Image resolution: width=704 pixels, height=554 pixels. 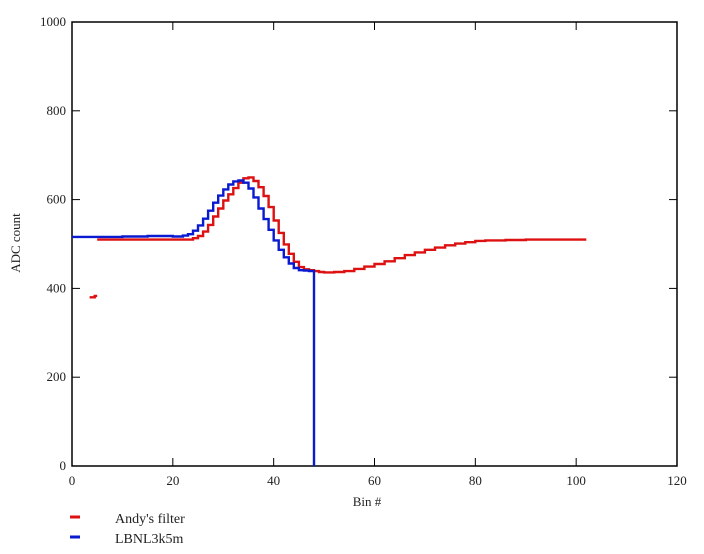 What do you see at coordinates (150, 519) in the screenshot?
I see `legend-label-andys-filter: Andy's filter` at bounding box center [150, 519].